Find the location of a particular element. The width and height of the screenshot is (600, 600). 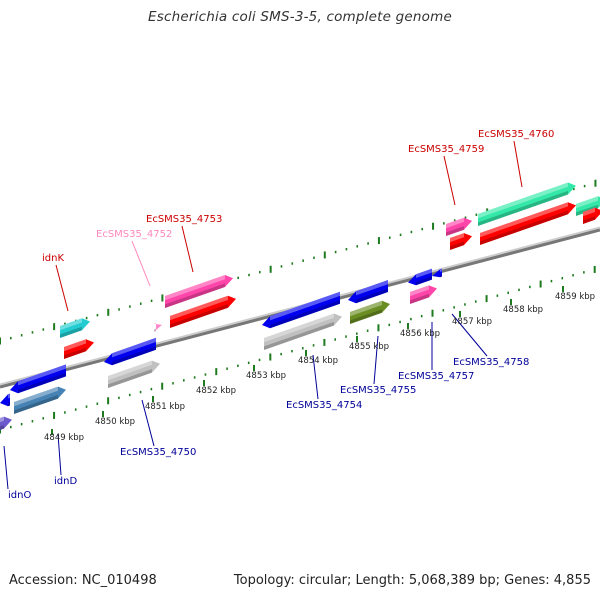

gene-label-ecsms35_4757: EcSMS35_4757 is located at coordinates (436, 376).